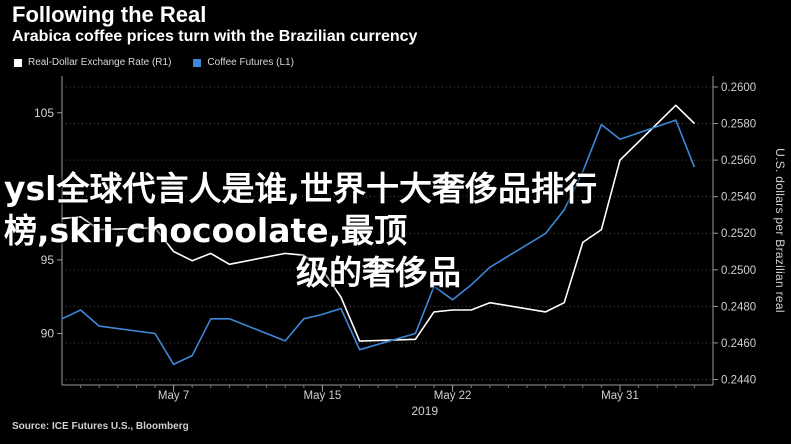 The width and height of the screenshot is (791, 444). What do you see at coordinates (197, 62) in the screenshot?
I see `legend-swatch-coffee-futures` at bounding box center [197, 62].